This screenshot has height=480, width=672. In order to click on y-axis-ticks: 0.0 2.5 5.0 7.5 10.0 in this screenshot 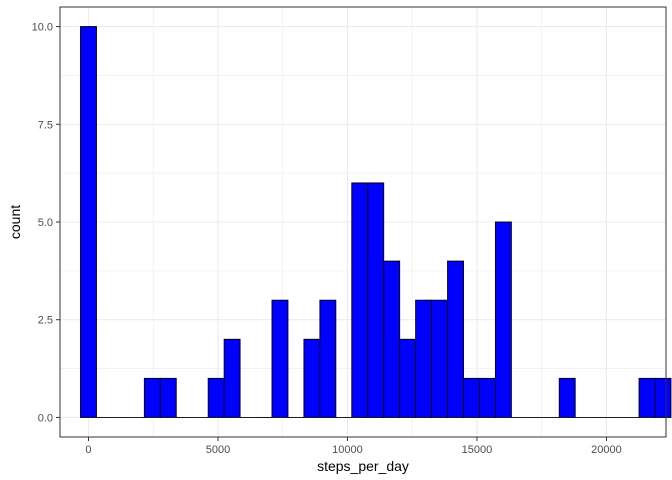, I will do `click(46, 223)`.